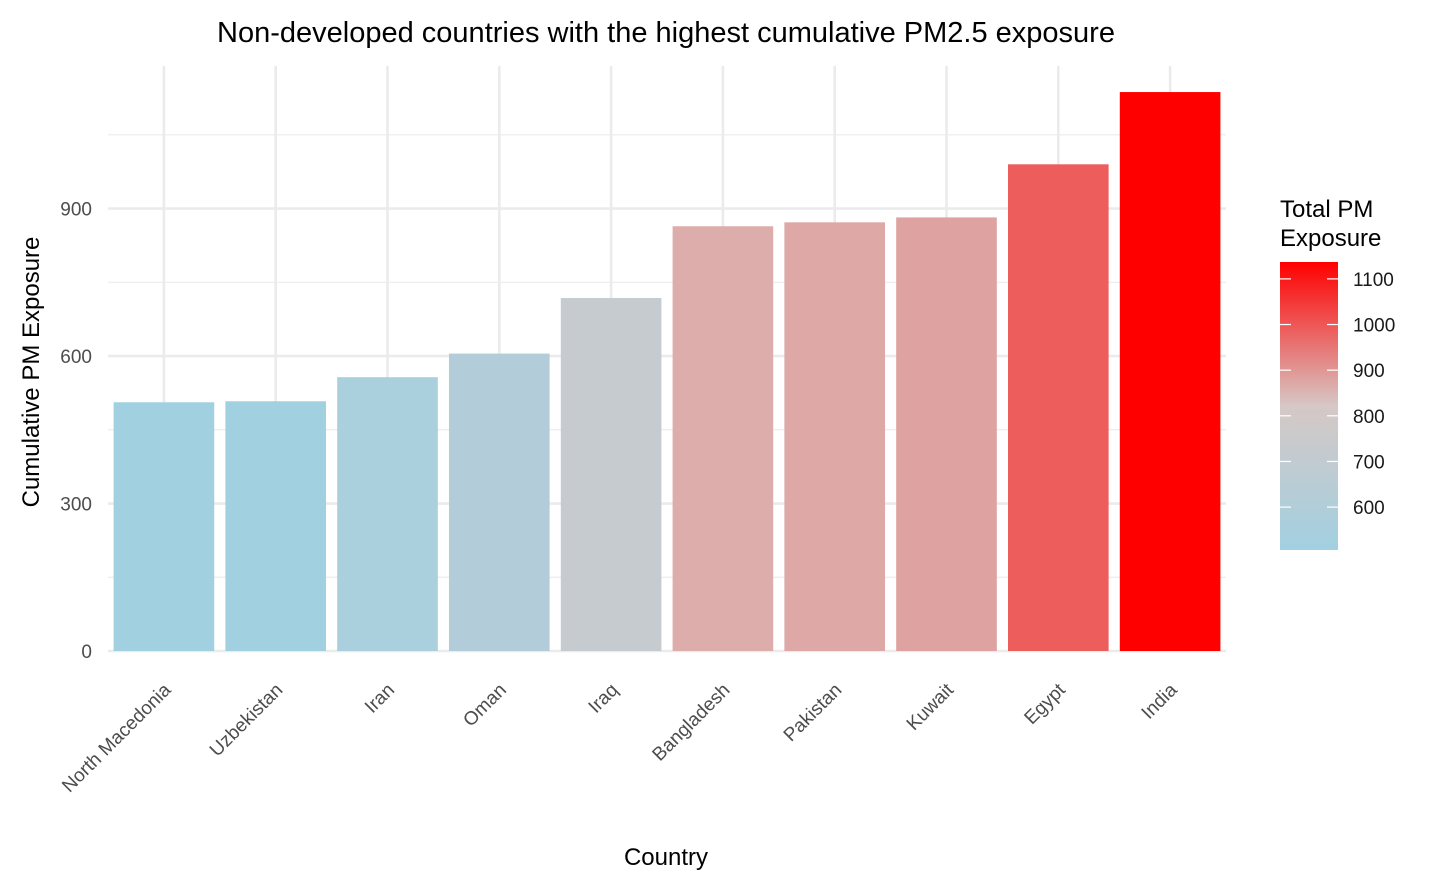 This screenshot has width=1440, height=889. I want to click on x-tick-label: India, so click(1160, 701).